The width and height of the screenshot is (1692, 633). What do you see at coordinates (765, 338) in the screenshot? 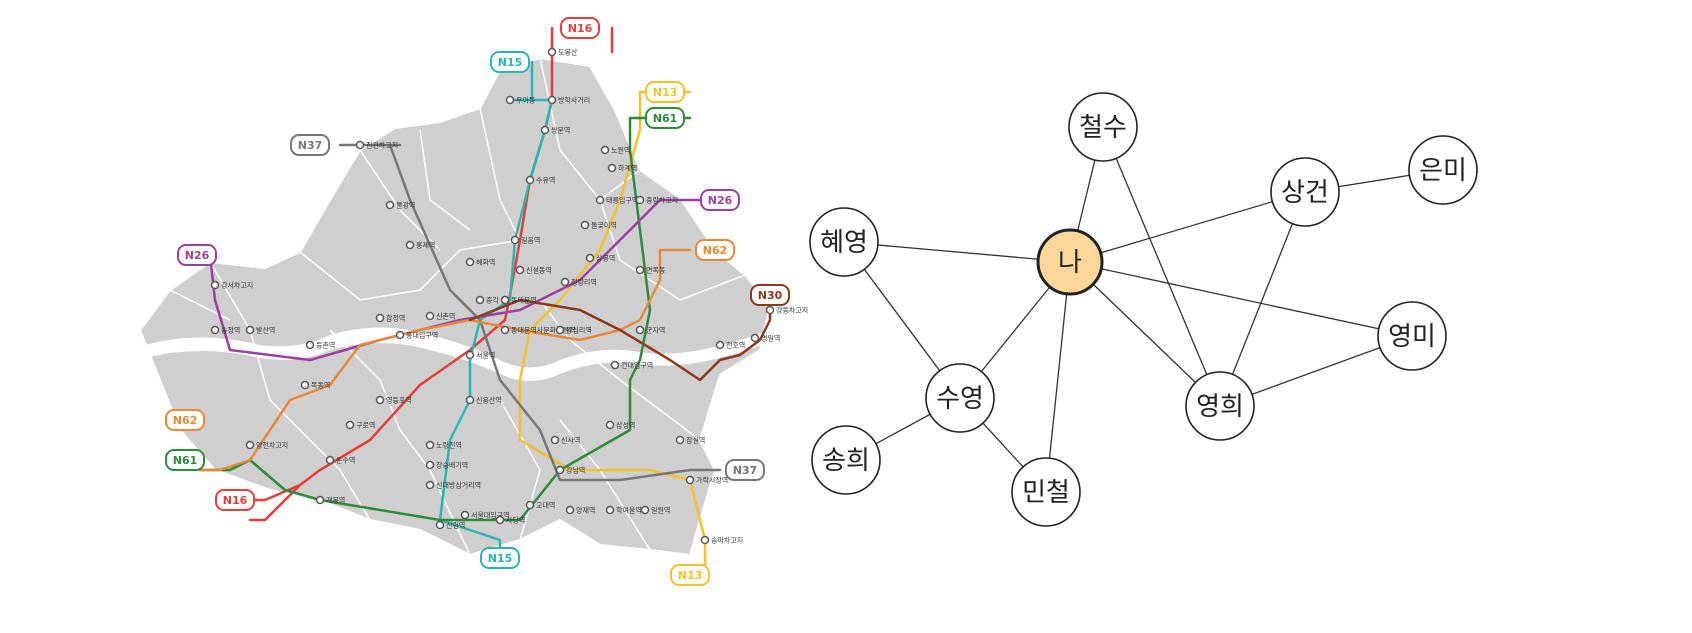
I see `bus-stop: 명일역` at bounding box center [765, 338].